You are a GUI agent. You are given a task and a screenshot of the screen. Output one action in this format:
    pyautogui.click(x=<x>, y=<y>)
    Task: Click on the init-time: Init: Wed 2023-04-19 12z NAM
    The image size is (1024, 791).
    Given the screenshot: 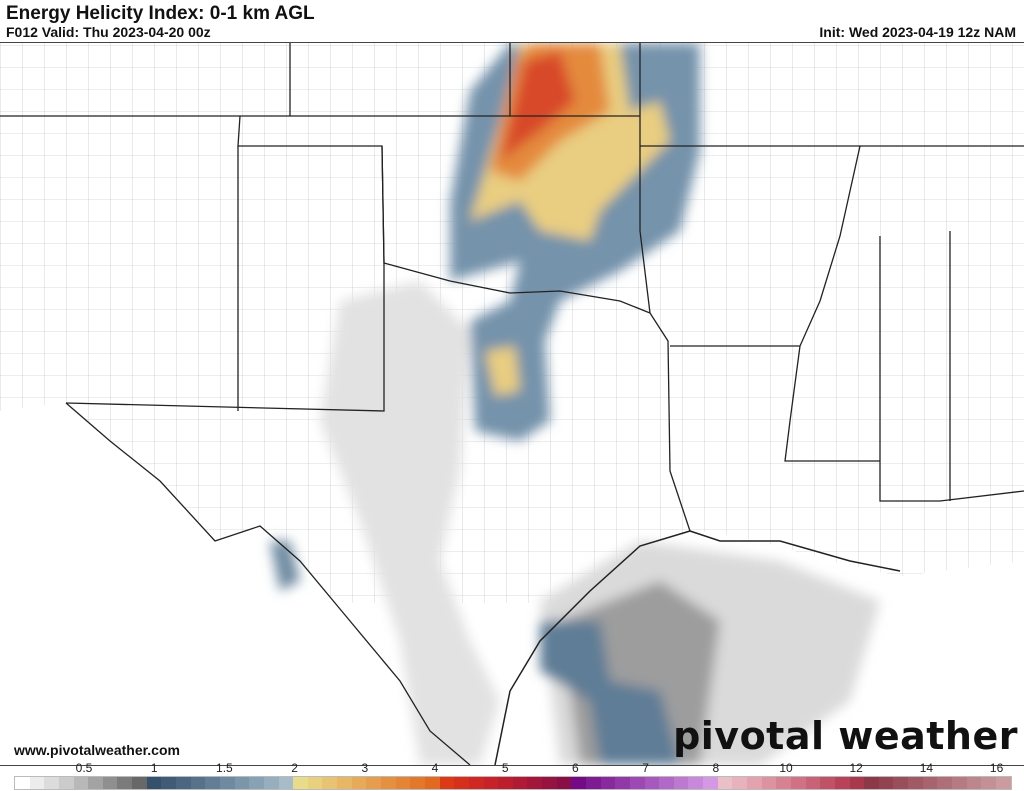 What is the action you would take?
    pyautogui.click(x=917, y=32)
    